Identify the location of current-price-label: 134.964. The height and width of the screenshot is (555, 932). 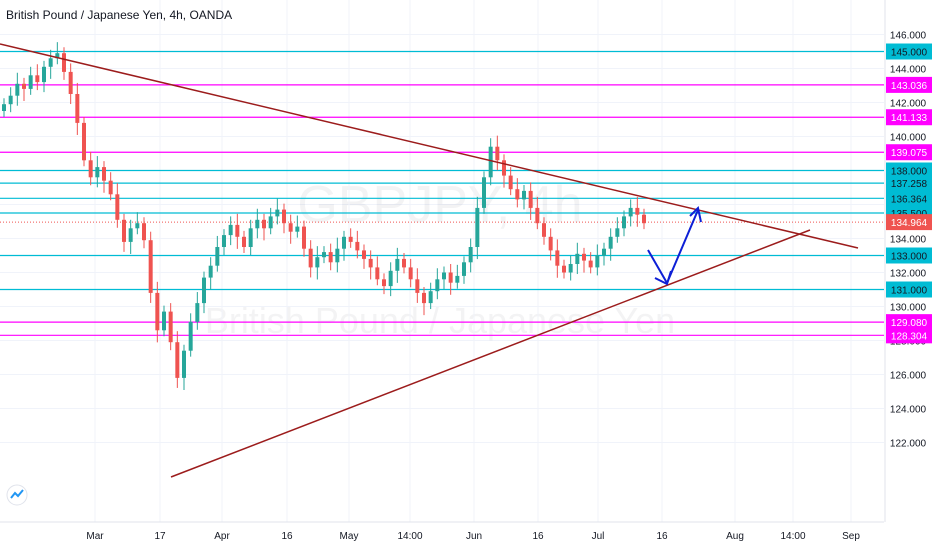
(909, 223).